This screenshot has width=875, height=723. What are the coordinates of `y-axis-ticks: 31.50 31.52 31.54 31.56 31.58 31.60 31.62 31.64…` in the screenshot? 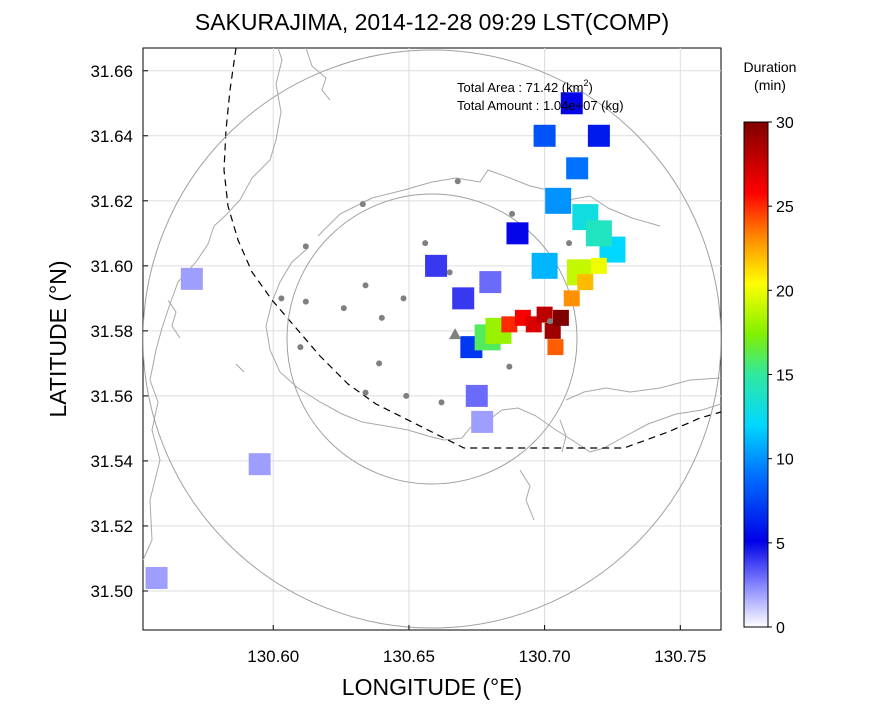 It's located at (119, 331).